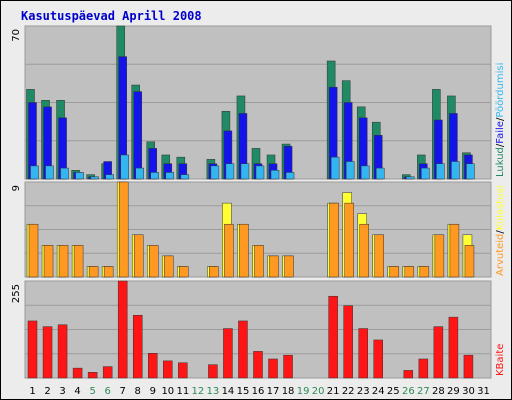 The height and width of the screenshot is (400, 512). I want to click on x-tick-label-14: 14, so click(228, 391).